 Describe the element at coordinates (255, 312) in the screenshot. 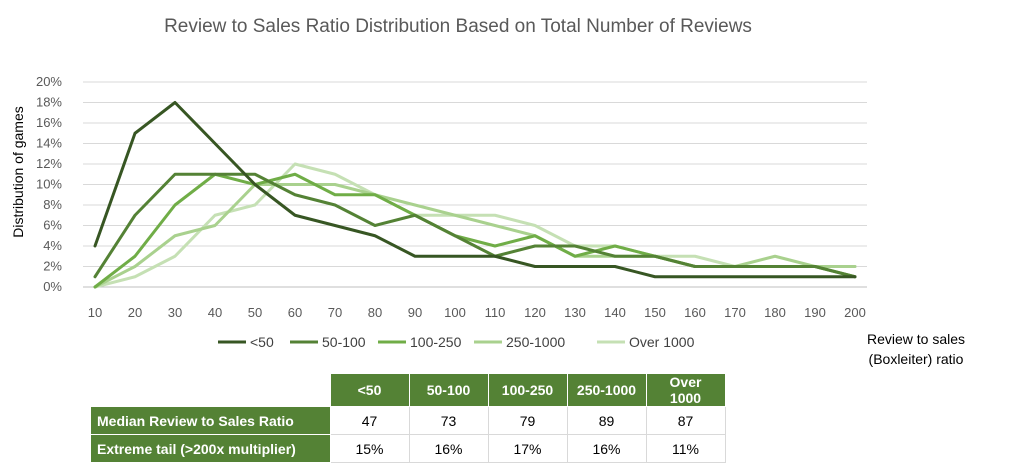

I see `x-tick-label: 50` at that location.